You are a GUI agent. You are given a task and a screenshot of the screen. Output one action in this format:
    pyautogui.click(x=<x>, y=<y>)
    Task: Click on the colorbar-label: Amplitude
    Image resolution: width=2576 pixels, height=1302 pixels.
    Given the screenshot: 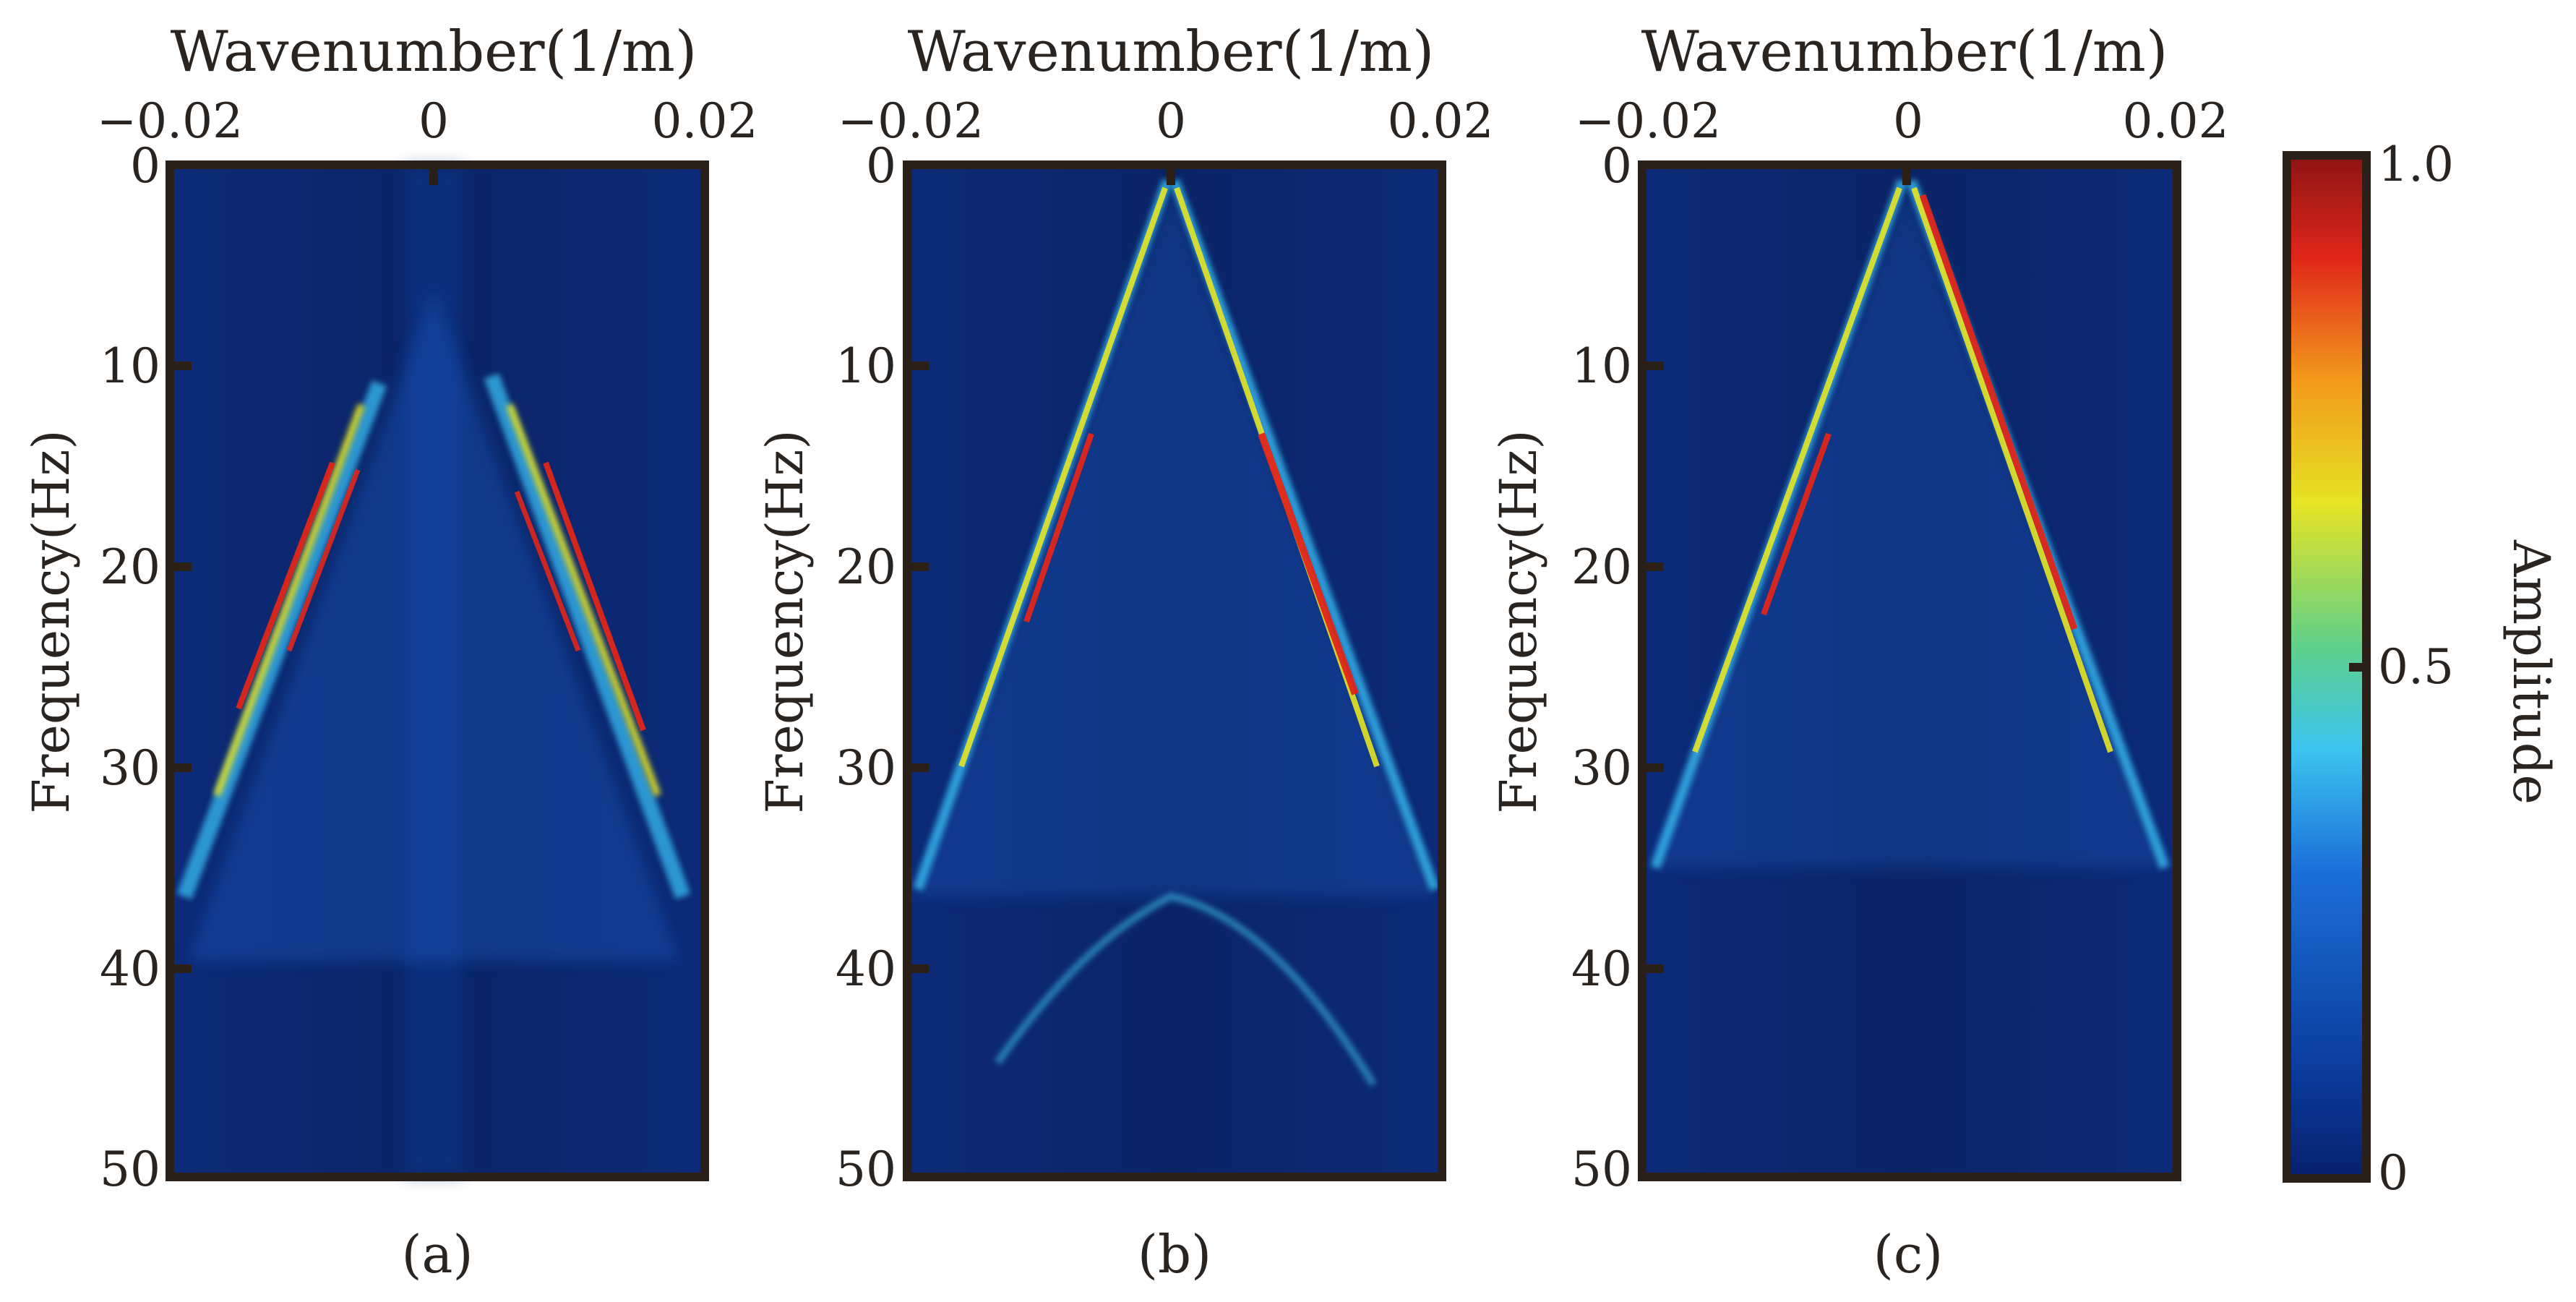 What is the action you would take?
    pyautogui.click(x=2532, y=672)
    